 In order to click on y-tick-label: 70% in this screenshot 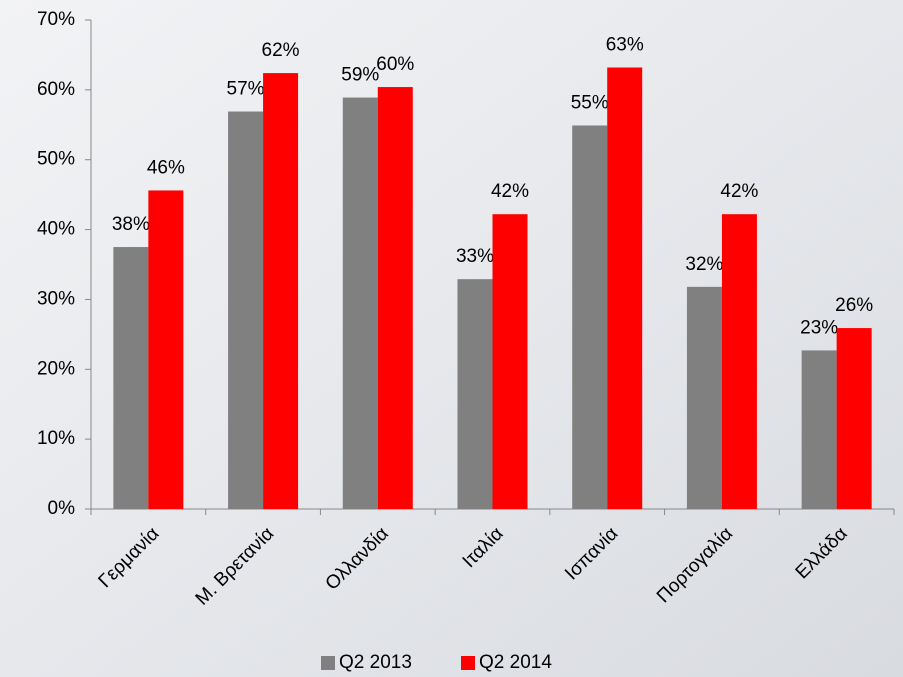, I will do `click(56, 19)`.